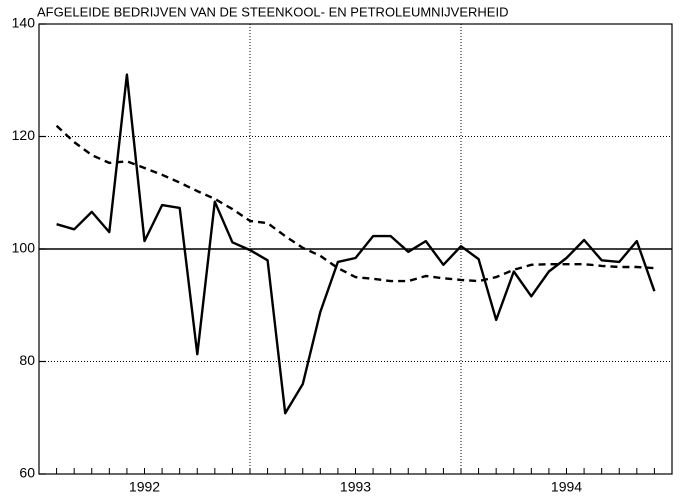 The image size is (682, 498). I want to click on y-tick-label: 80, so click(27, 360).